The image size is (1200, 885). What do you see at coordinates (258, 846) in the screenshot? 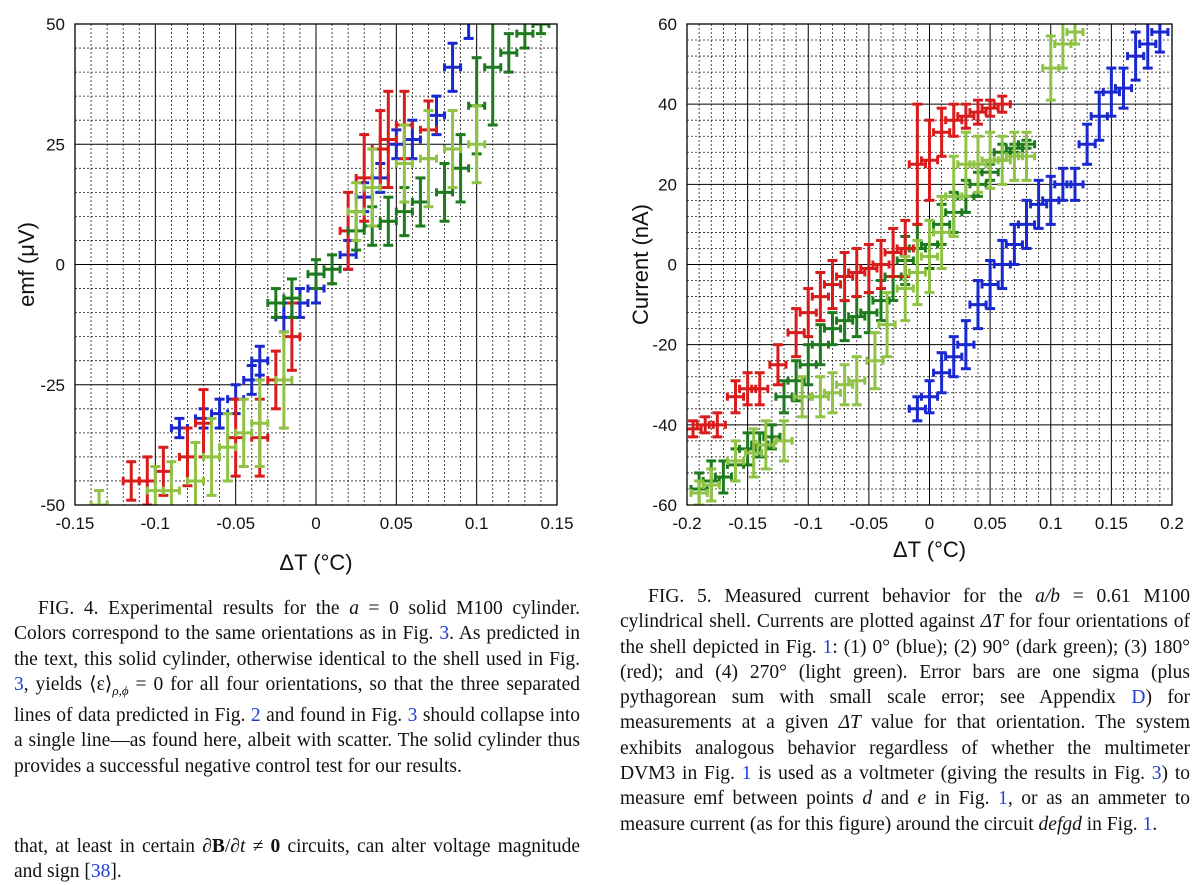
I see `body-text: ≠` at bounding box center [258, 846].